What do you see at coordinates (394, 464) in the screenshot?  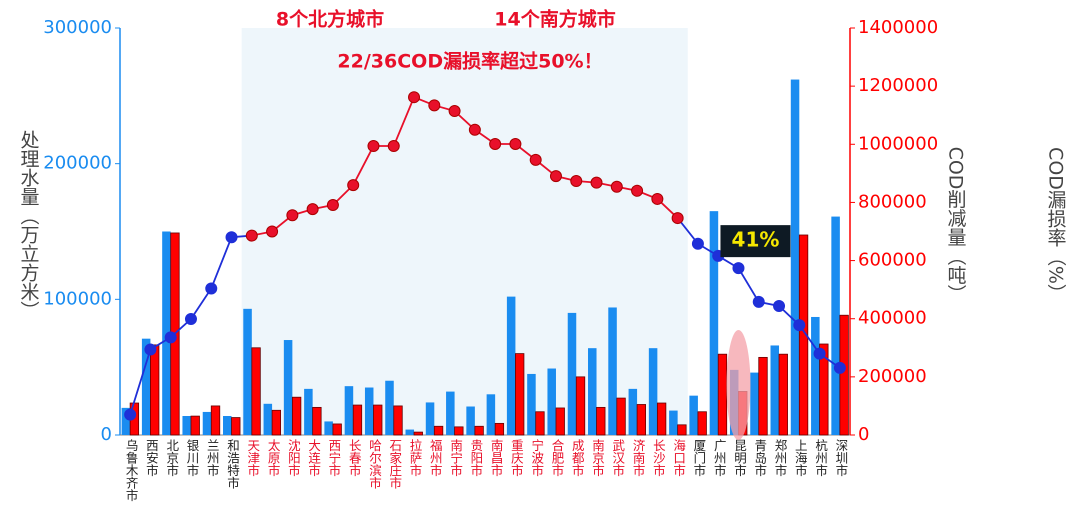 I see `x-tick-label: 石家庄市` at bounding box center [394, 464].